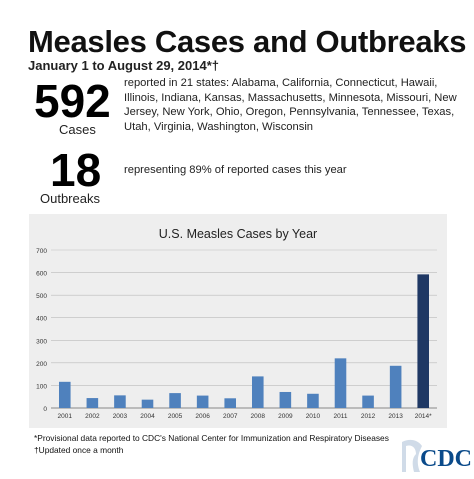 The image size is (474, 479). Describe the element at coordinates (175, 416) in the screenshot. I see `x-tick-label: 2005` at that location.